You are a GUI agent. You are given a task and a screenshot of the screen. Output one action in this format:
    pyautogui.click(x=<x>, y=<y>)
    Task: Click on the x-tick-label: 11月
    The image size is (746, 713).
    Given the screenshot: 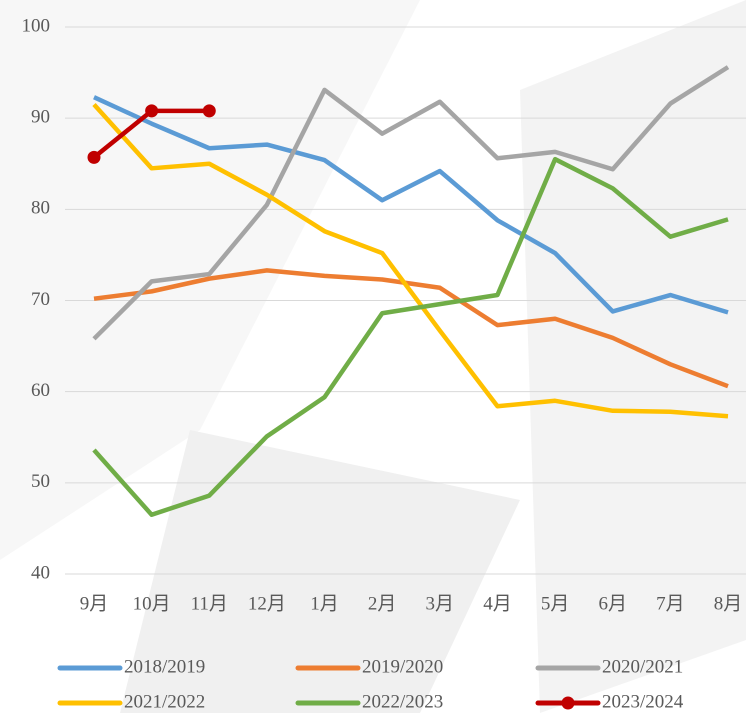 What is the action you would take?
    pyautogui.click(x=209, y=603)
    